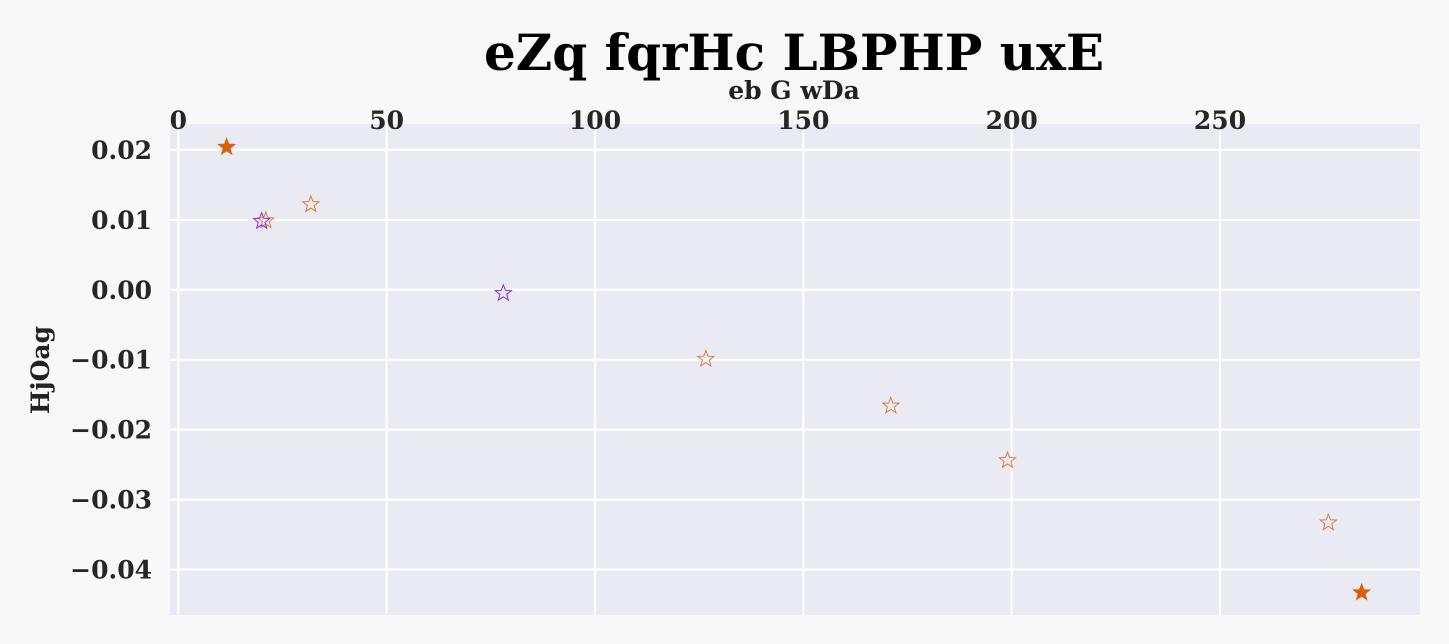  What do you see at coordinates (40, 370) in the screenshot?
I see `y-axis-label: HjOag` at bounding box center [40, 370].